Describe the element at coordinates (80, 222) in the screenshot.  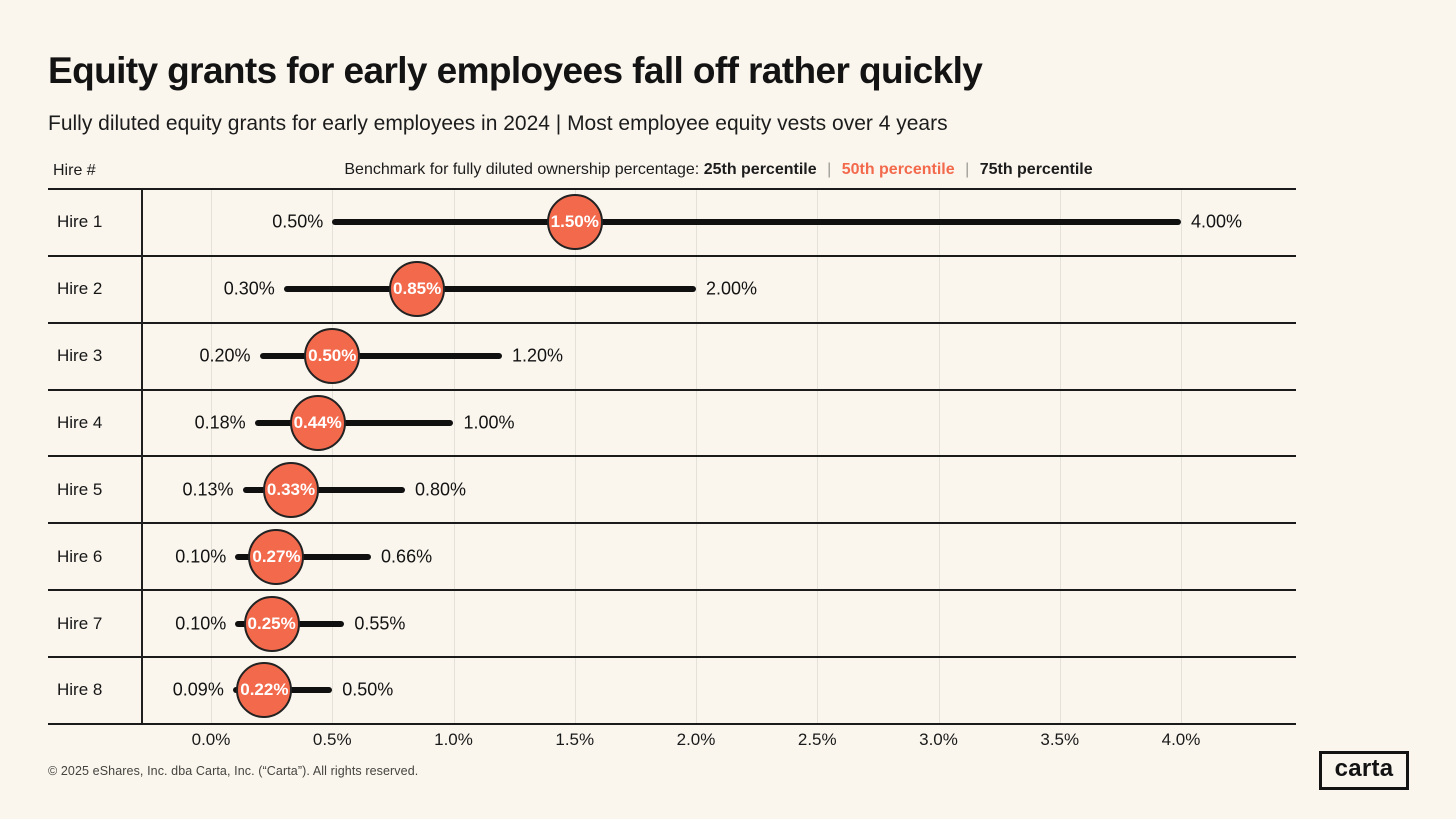
I see `hire-label: Hire 1` at that location.